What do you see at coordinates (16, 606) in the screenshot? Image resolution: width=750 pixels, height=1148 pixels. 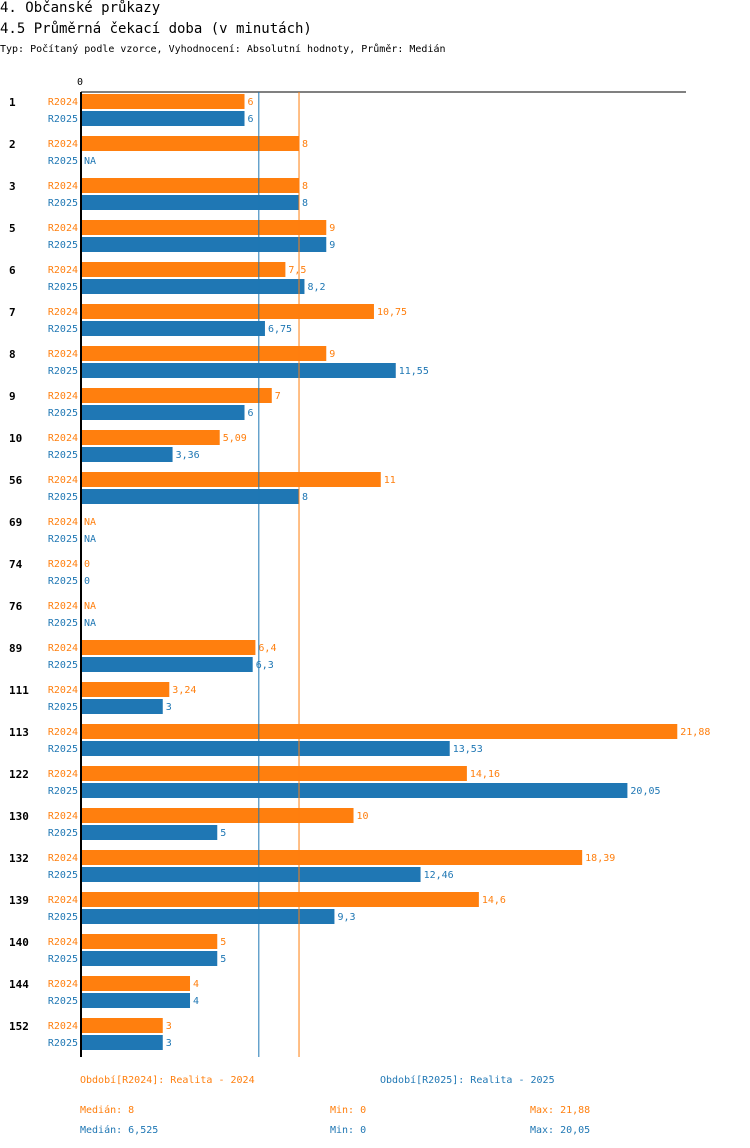 I see `category-label: 76` at bounding box center [16, 606].